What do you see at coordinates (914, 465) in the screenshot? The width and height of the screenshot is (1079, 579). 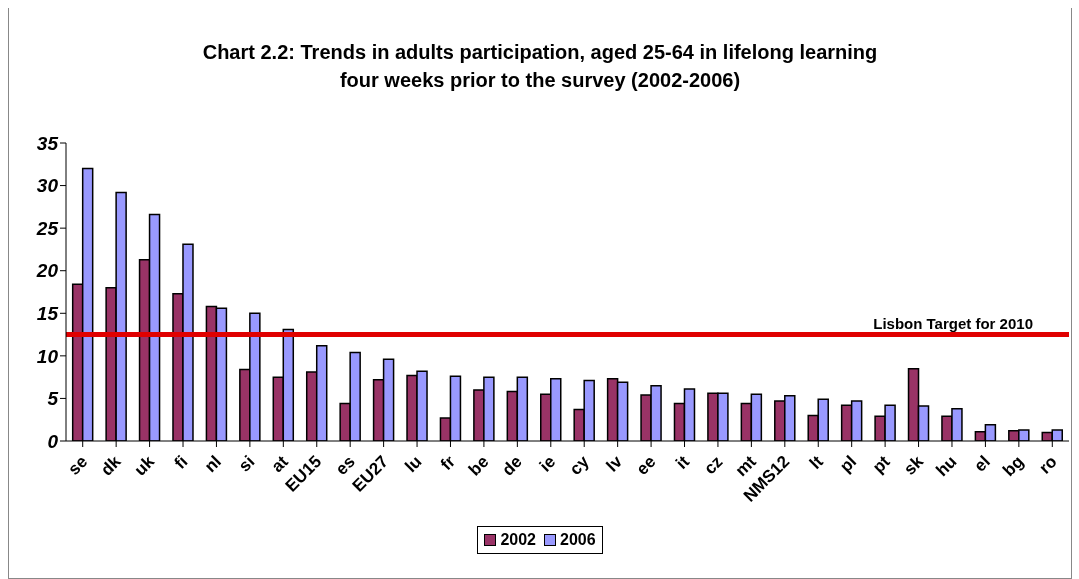 I see `x-tick-label: sk` at bounding box center [914, 465].